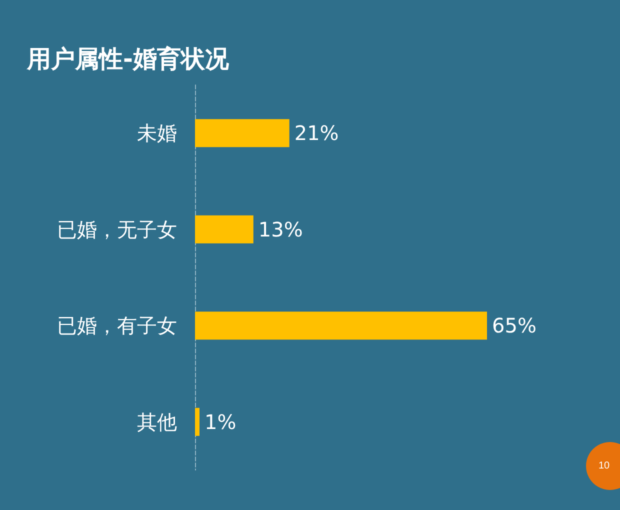 The width and height of the screenshot is (620, 510). Describe the element at coordinates (220, 422) in the screenshot. I see `data-label: 1%` at that location.